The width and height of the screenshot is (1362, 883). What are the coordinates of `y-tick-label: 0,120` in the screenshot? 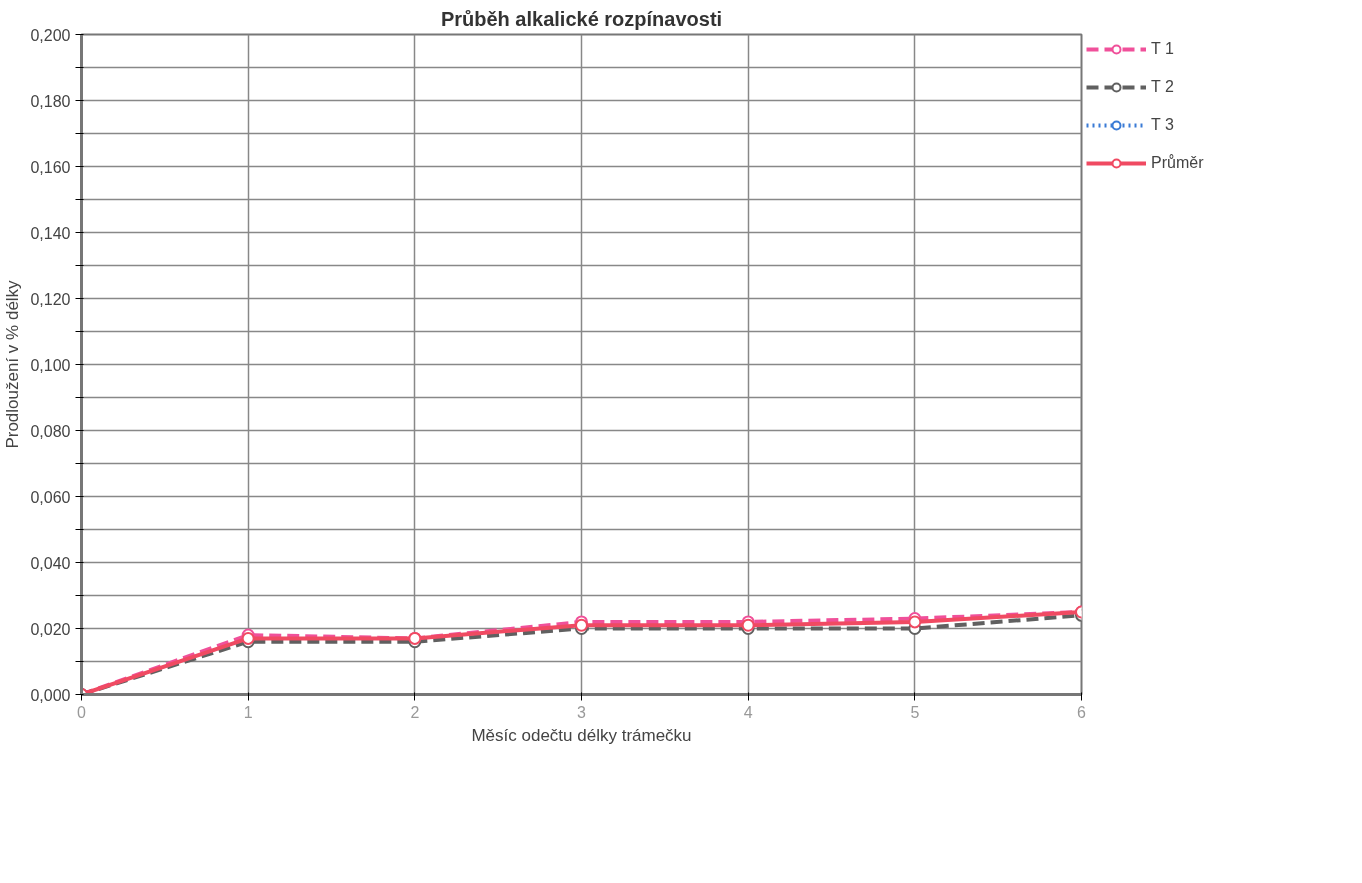 It's located at (50, 299).